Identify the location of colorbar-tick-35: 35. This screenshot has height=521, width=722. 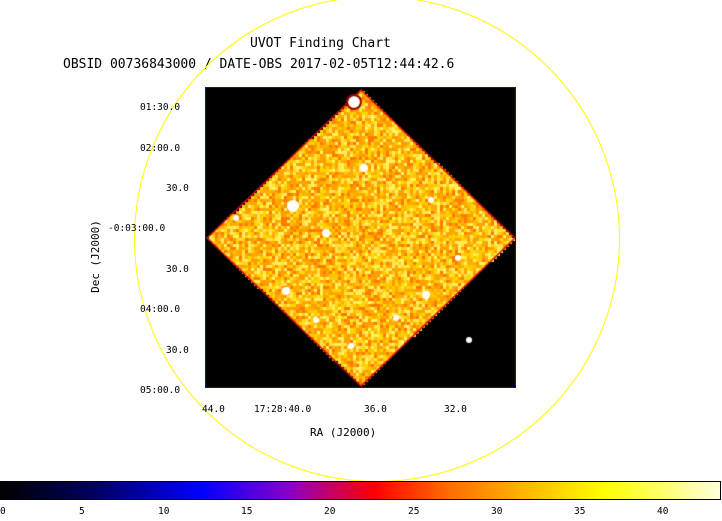
(580, 511).